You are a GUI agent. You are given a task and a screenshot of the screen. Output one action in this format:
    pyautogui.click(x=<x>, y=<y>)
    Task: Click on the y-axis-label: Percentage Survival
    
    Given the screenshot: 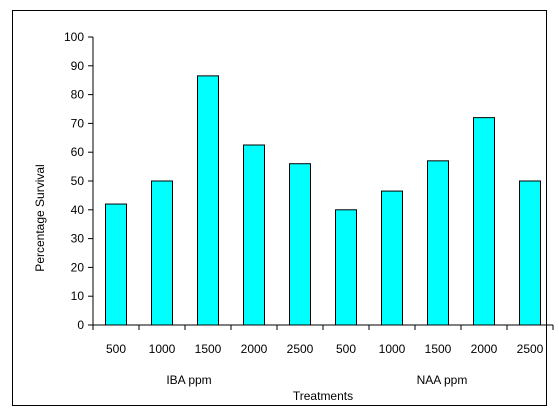 What is the action you would take?
    pyautogui.click(x=40, y=217)
    